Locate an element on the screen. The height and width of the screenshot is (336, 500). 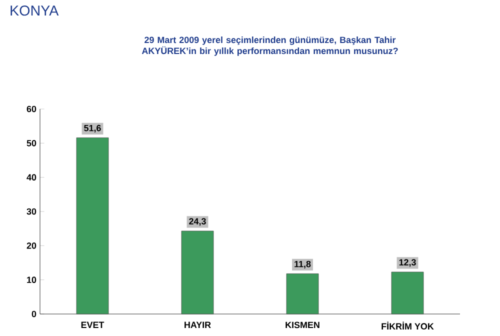
y-tick-label: 0 is located at coordinates (34, 314).